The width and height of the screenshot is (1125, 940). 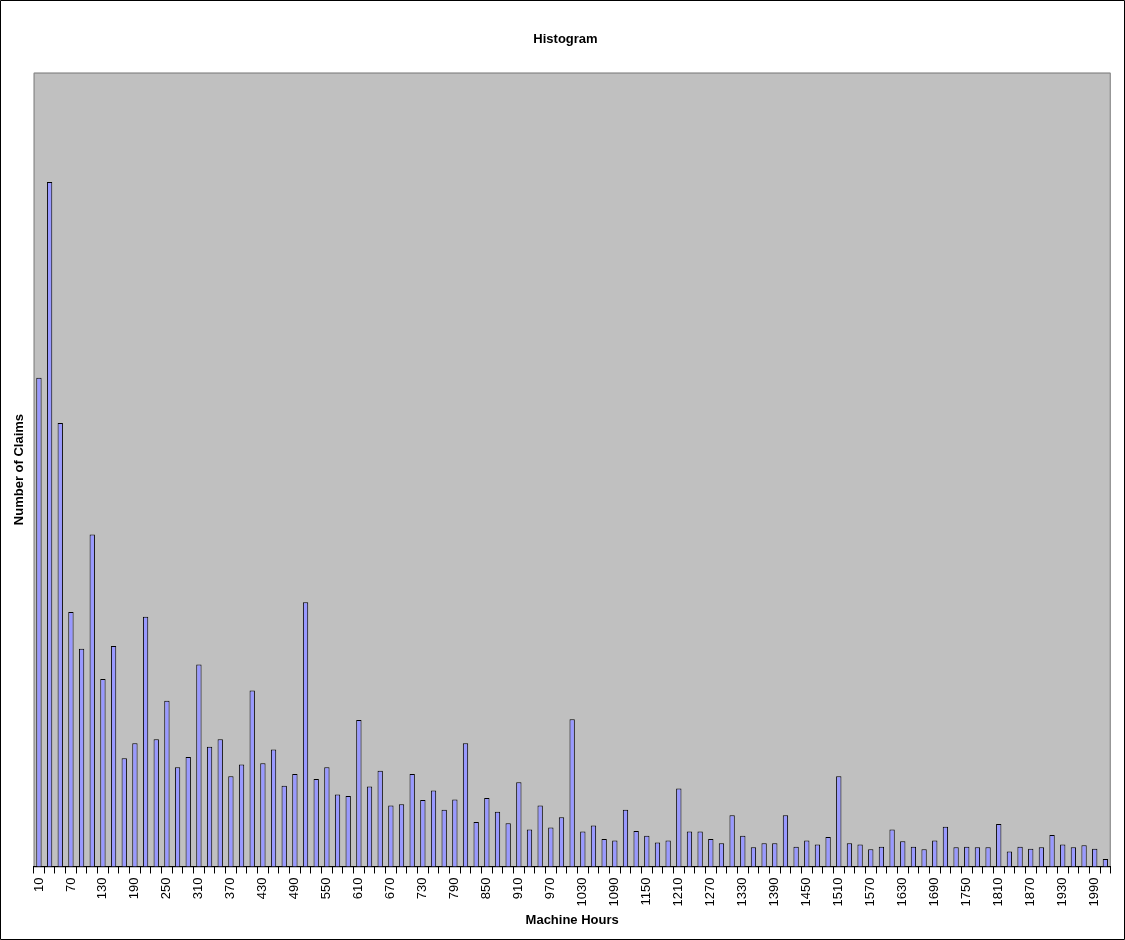 What do you see at coordinates (166, 888) in the screenshot?
I see `x-tick-label: 250` at bounding box center [166, 888].